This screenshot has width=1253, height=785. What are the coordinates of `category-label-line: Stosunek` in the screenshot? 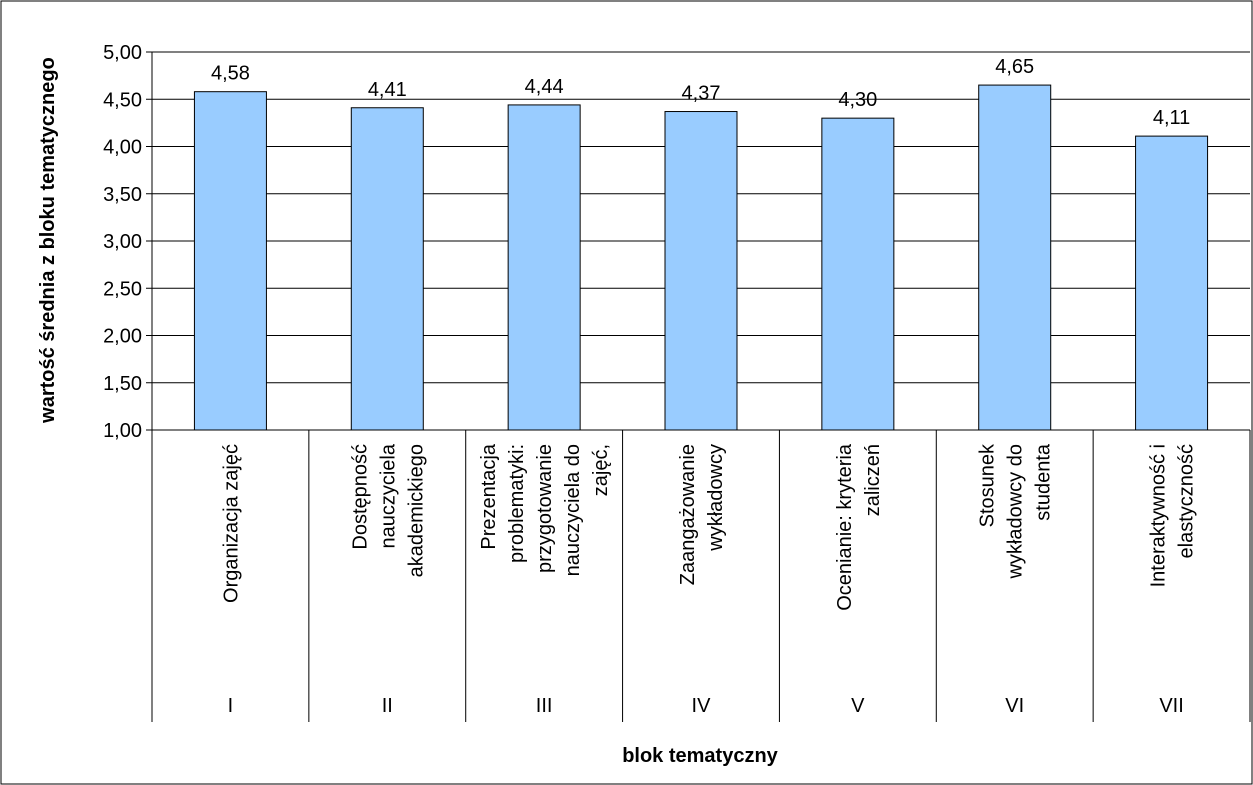 It's located at (988, 485).